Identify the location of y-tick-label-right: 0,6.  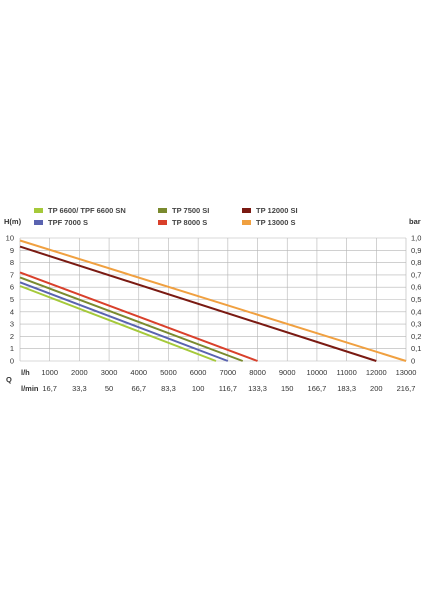
(416, 287).